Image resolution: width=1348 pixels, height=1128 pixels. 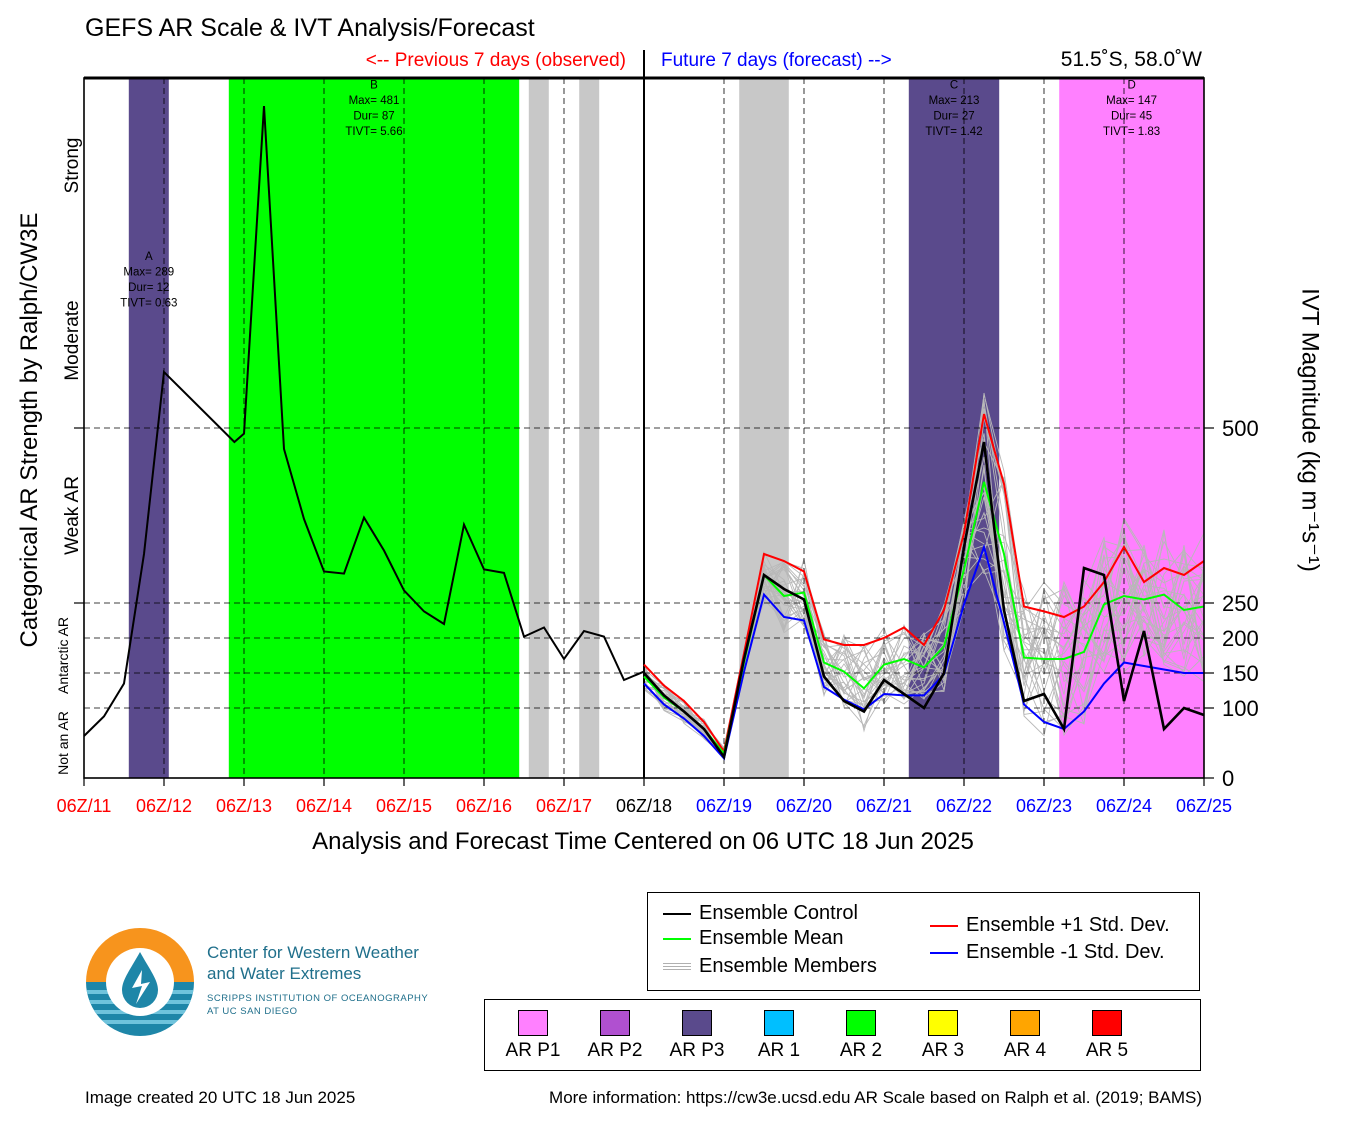 I want to click on ar-scale-label: AR P1, so click(x=533, y=1050).